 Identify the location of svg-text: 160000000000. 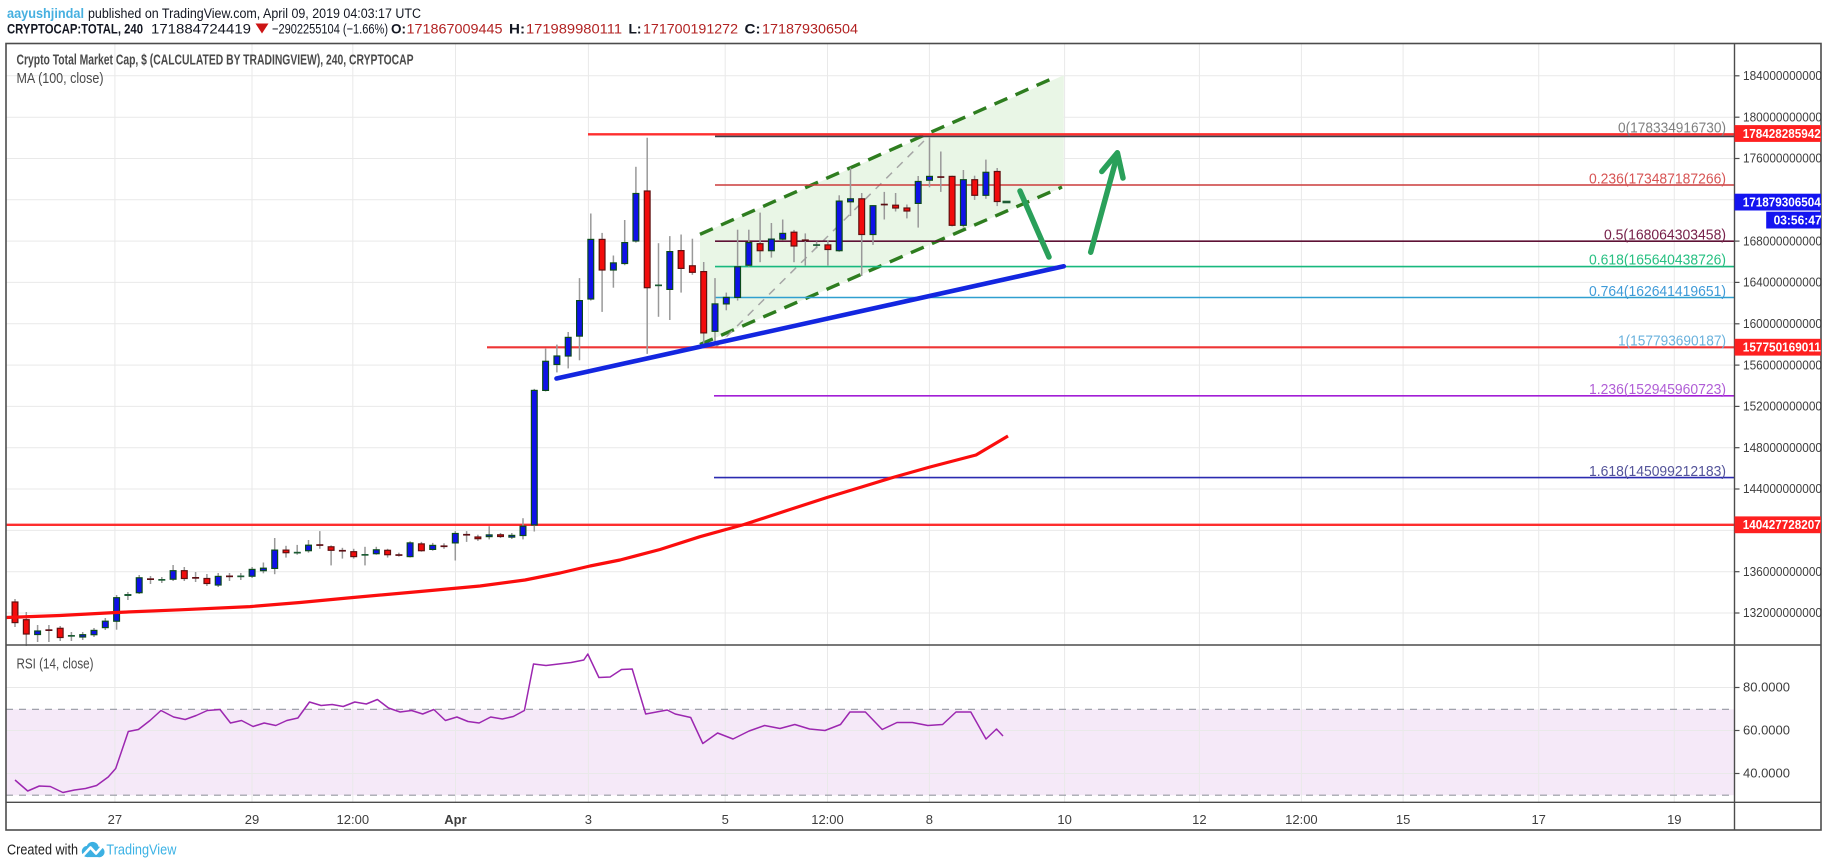
(1782, 324).